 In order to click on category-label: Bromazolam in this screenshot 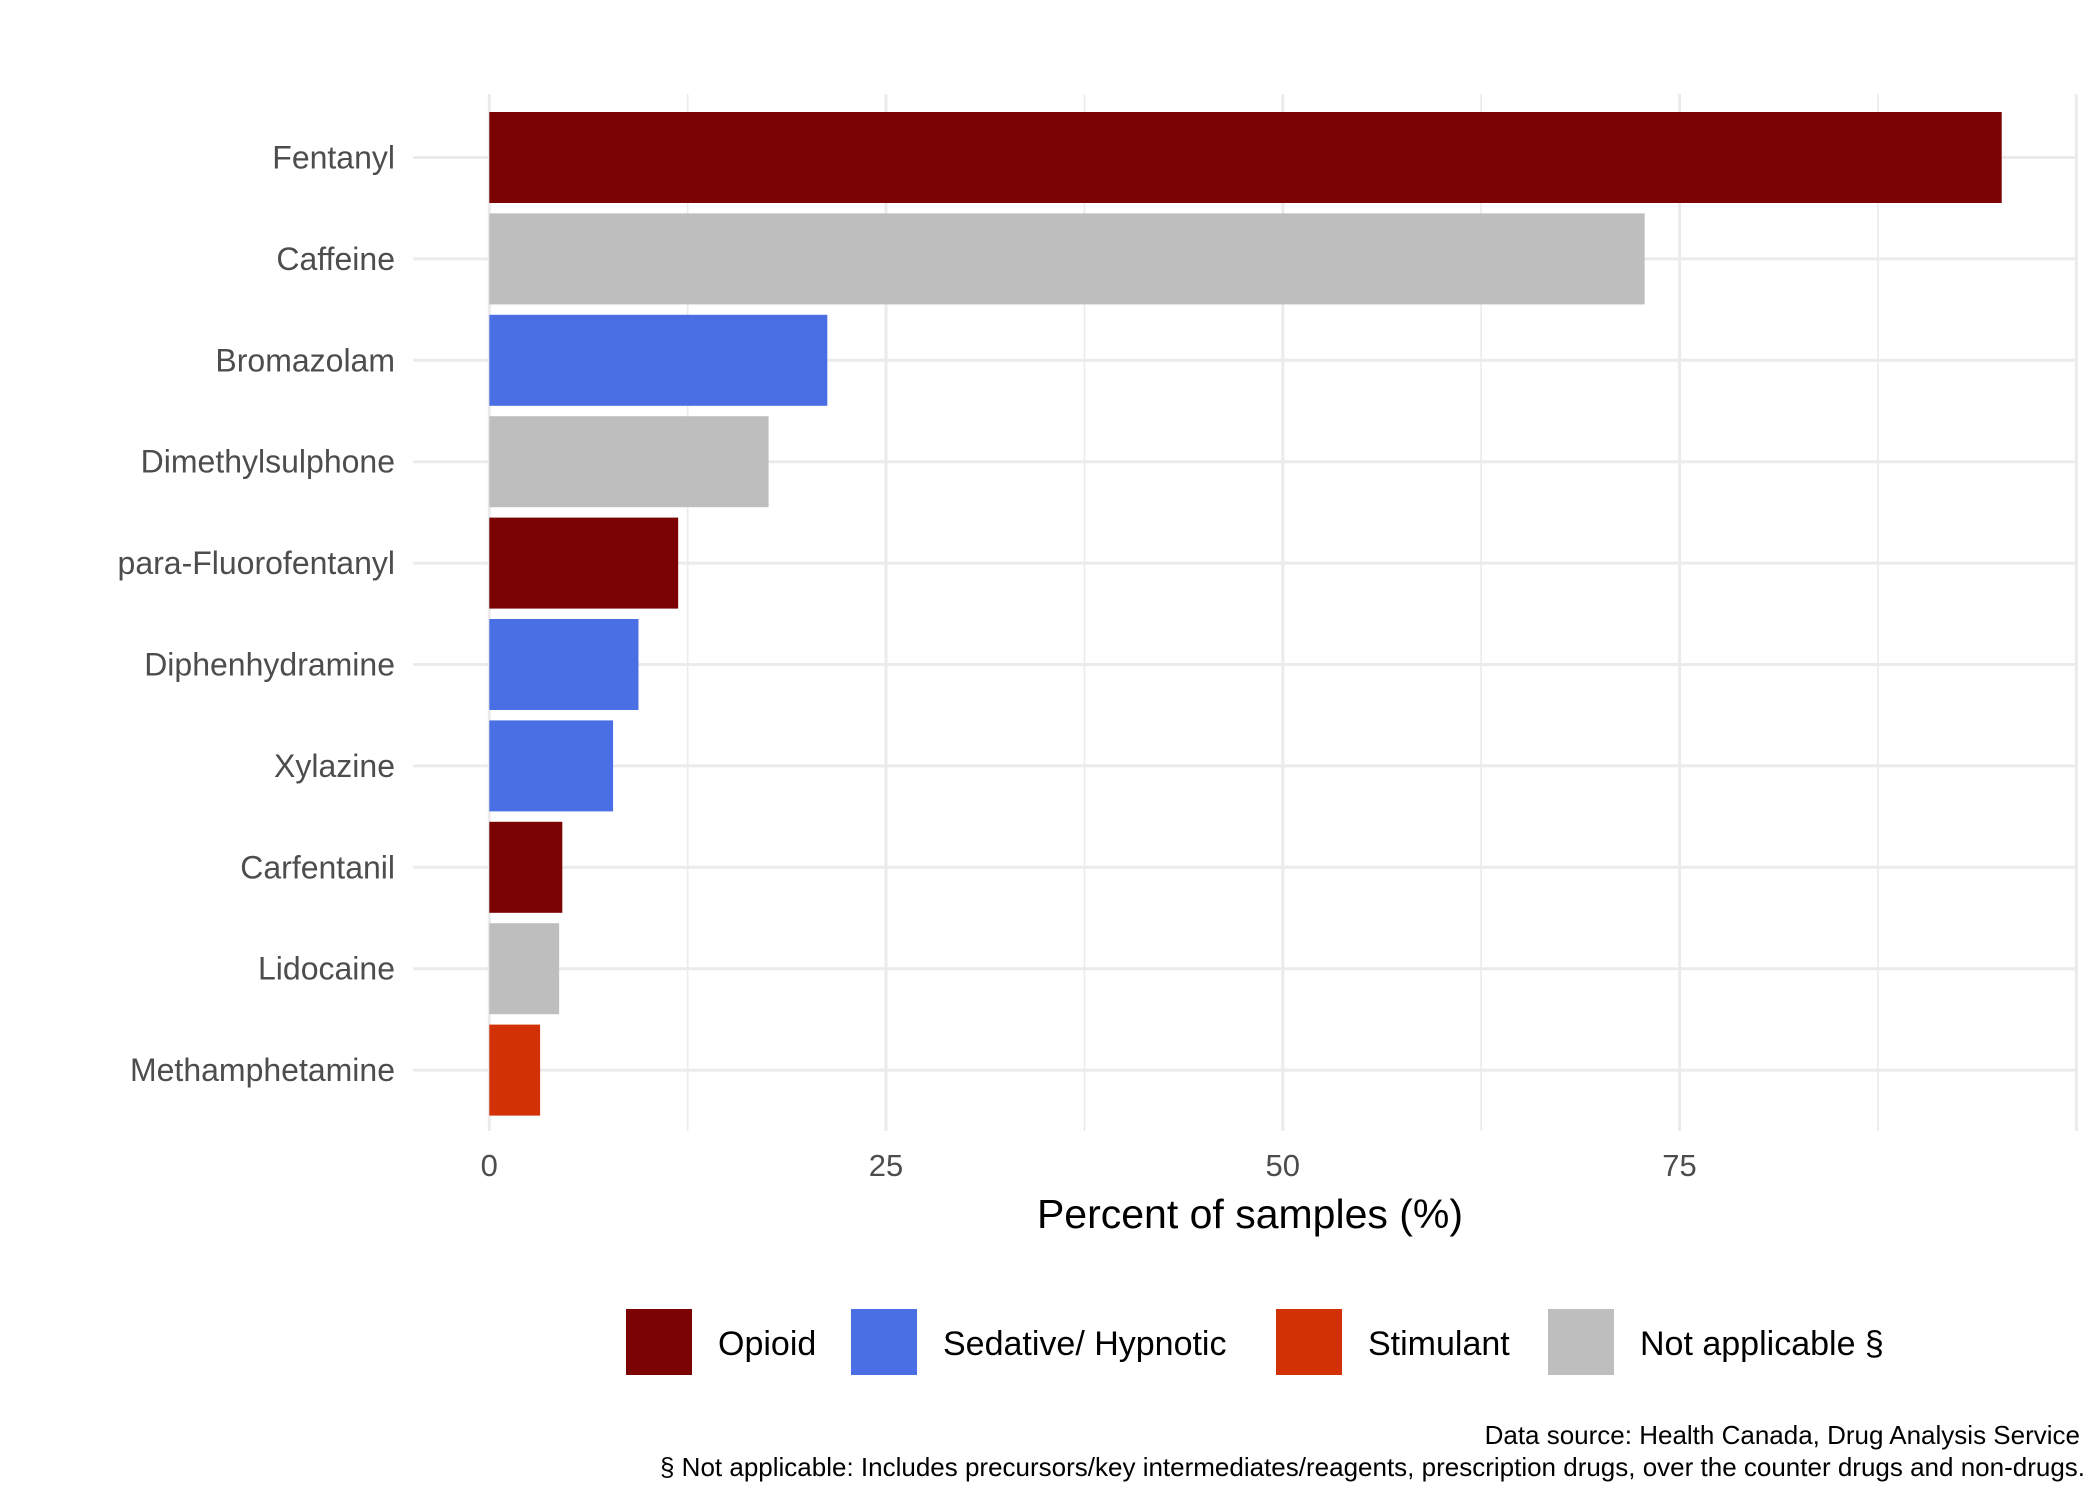, I will do `click(305, 360)`.